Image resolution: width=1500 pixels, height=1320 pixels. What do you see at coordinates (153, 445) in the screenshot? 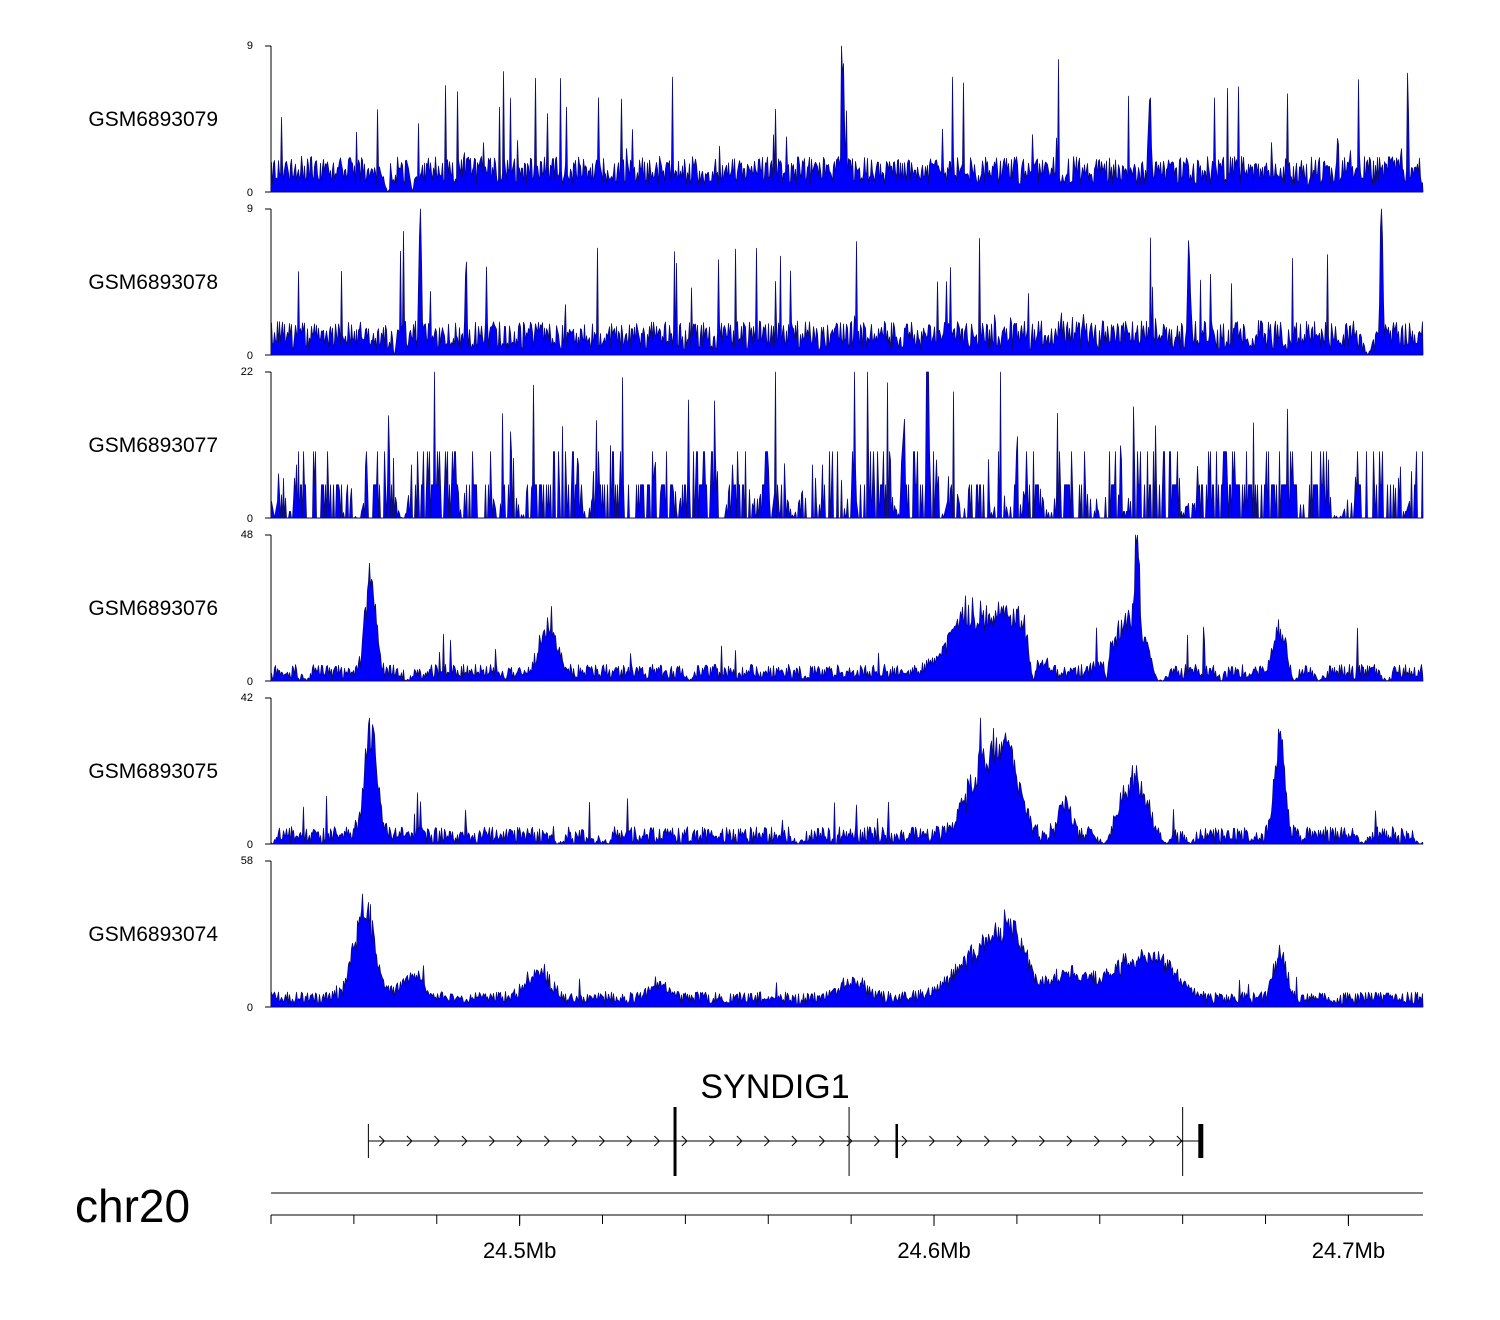
I see `track-label: GSM6893077` at bounding box center [153, 445].